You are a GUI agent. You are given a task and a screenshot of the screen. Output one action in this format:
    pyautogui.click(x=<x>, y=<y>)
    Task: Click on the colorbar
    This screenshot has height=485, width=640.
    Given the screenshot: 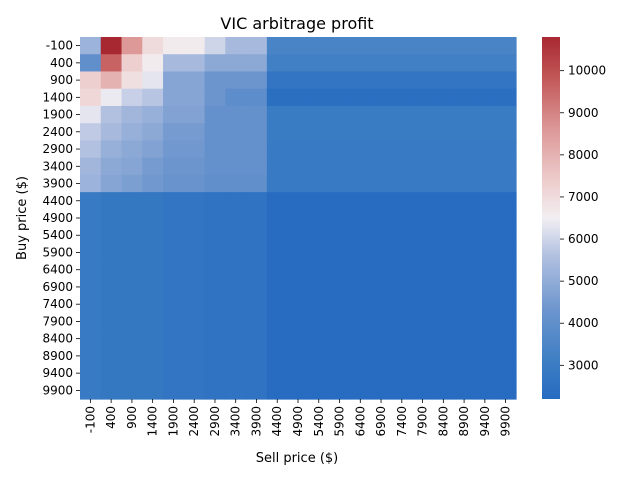 What is the action you would take?
    pyautogui.click(x=551, y=218)
    